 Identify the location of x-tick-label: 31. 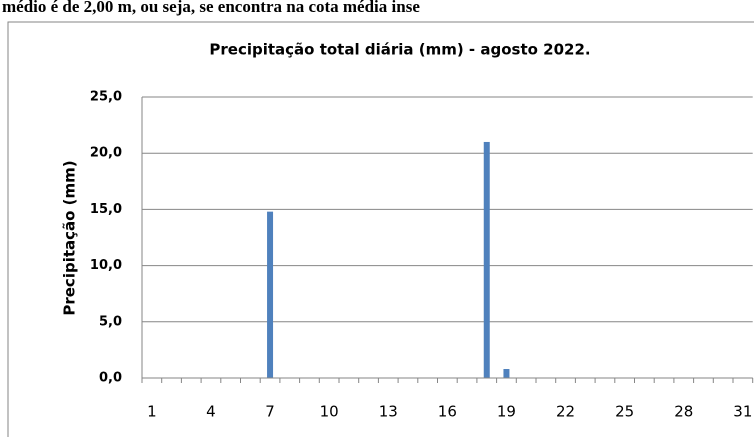
(742, 412).